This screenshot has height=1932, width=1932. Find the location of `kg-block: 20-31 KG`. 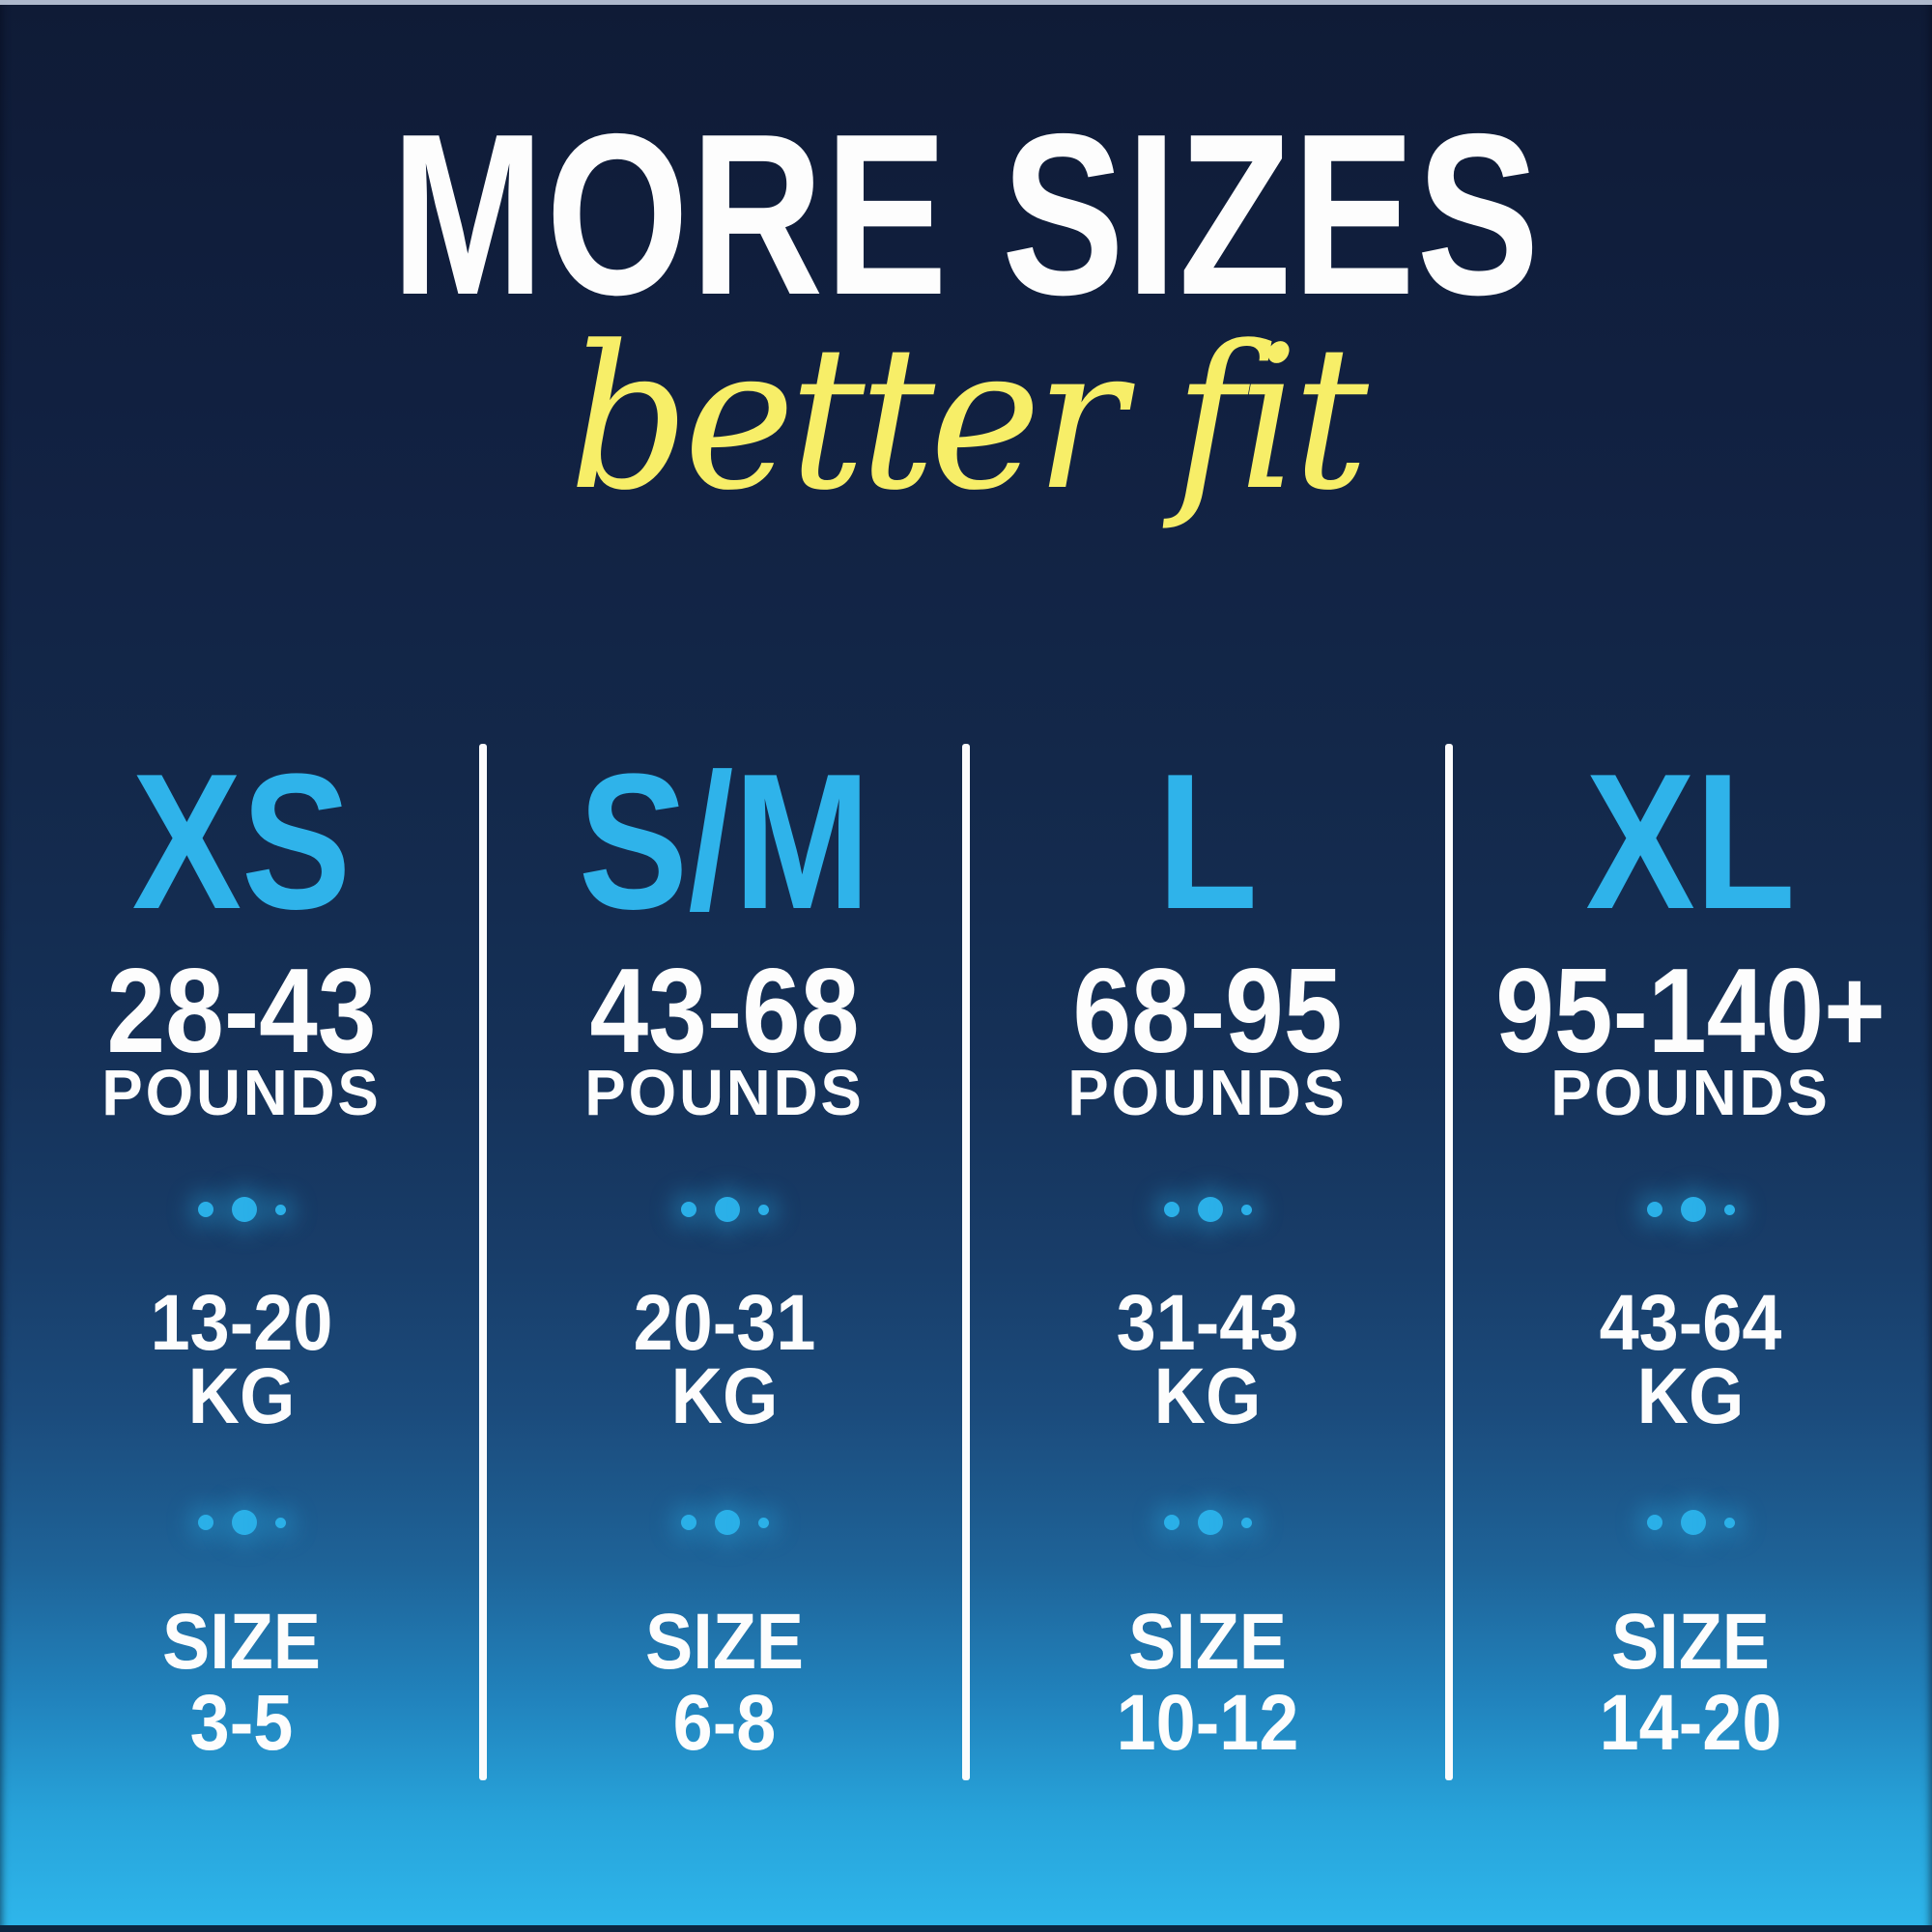

kg-block: 20-31 KG is located at coordinates (724, 1360).